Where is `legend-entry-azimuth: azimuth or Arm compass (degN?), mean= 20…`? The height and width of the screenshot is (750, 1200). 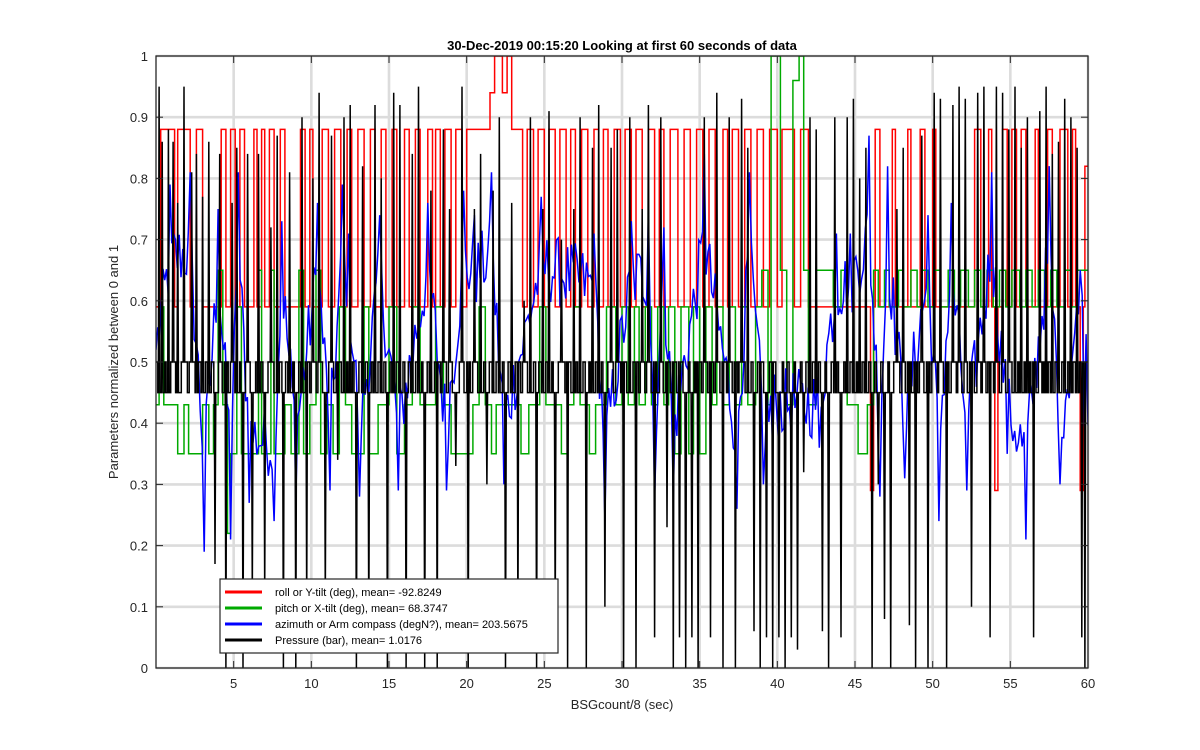
legend-entry-azimuth: azimuth or Arm compass (degN?), mean= 20… is located at coordinates (401, 625).